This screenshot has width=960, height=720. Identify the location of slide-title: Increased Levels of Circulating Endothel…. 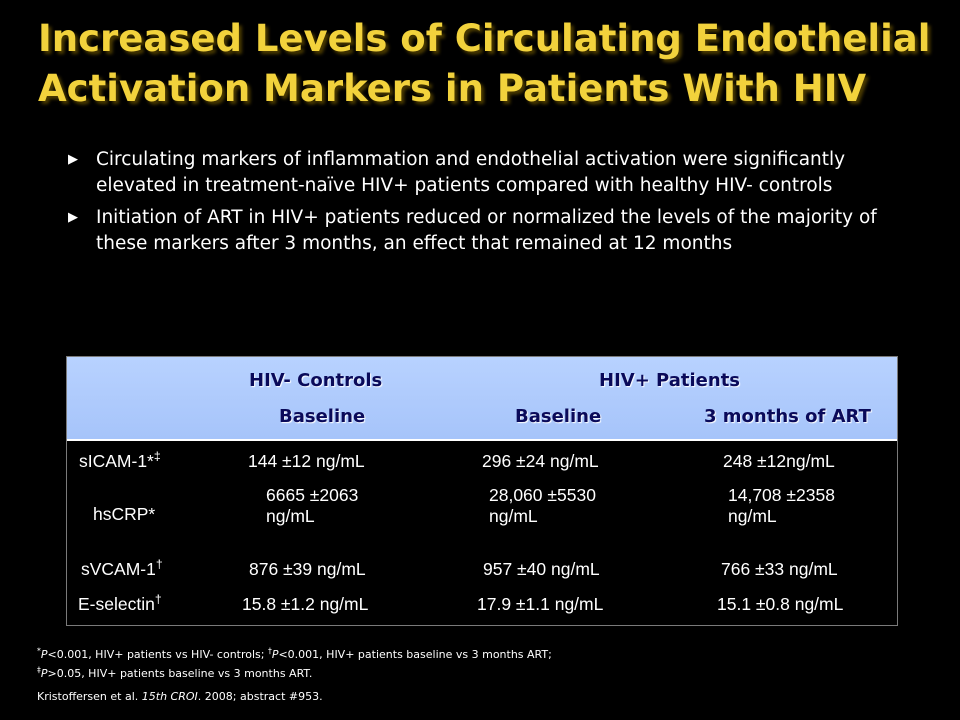
(488, 64).